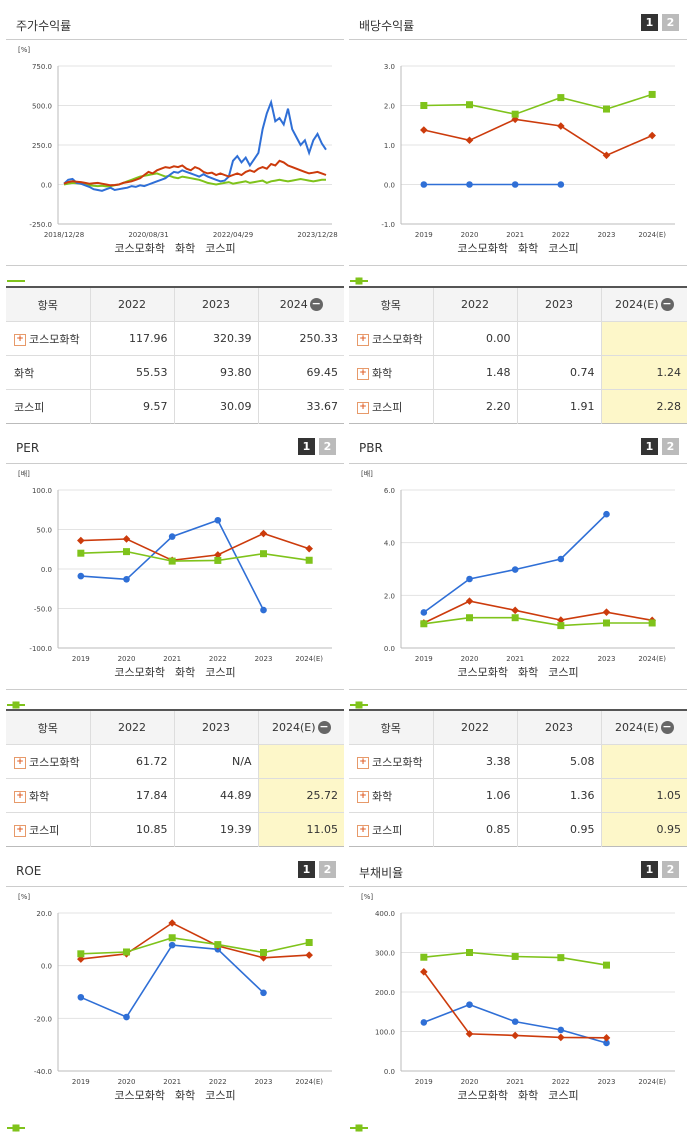 The height and width of the screenshot is (1133, 691). I want to click on value-cell: 1.36, so click(558, 795).